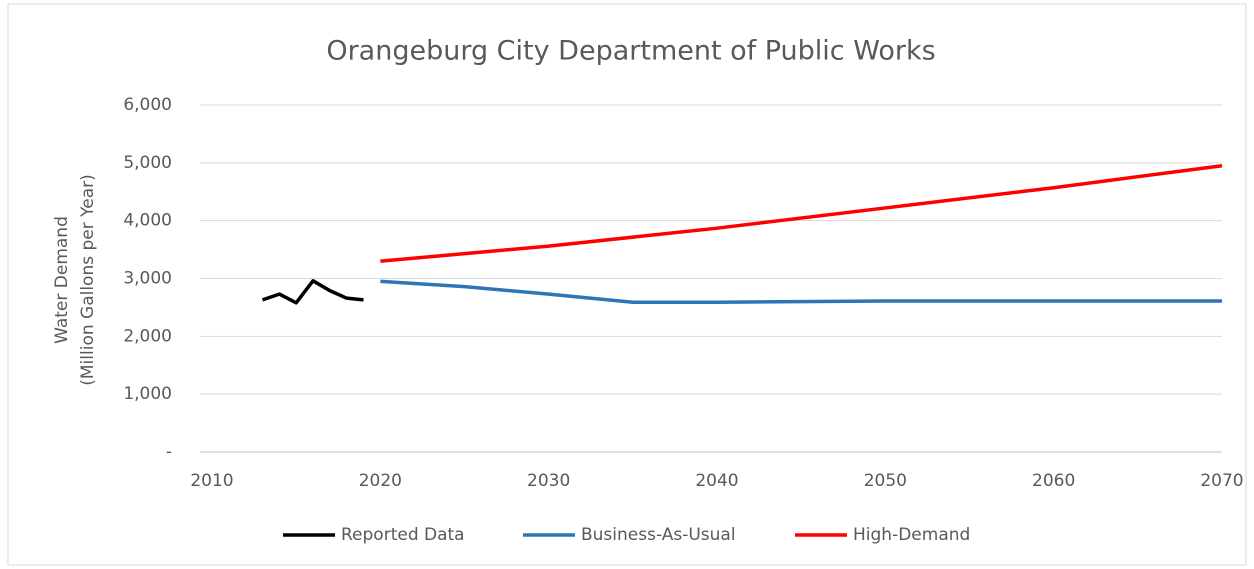  I want to click on y-tick-label: 3,000, so click(147, 279).